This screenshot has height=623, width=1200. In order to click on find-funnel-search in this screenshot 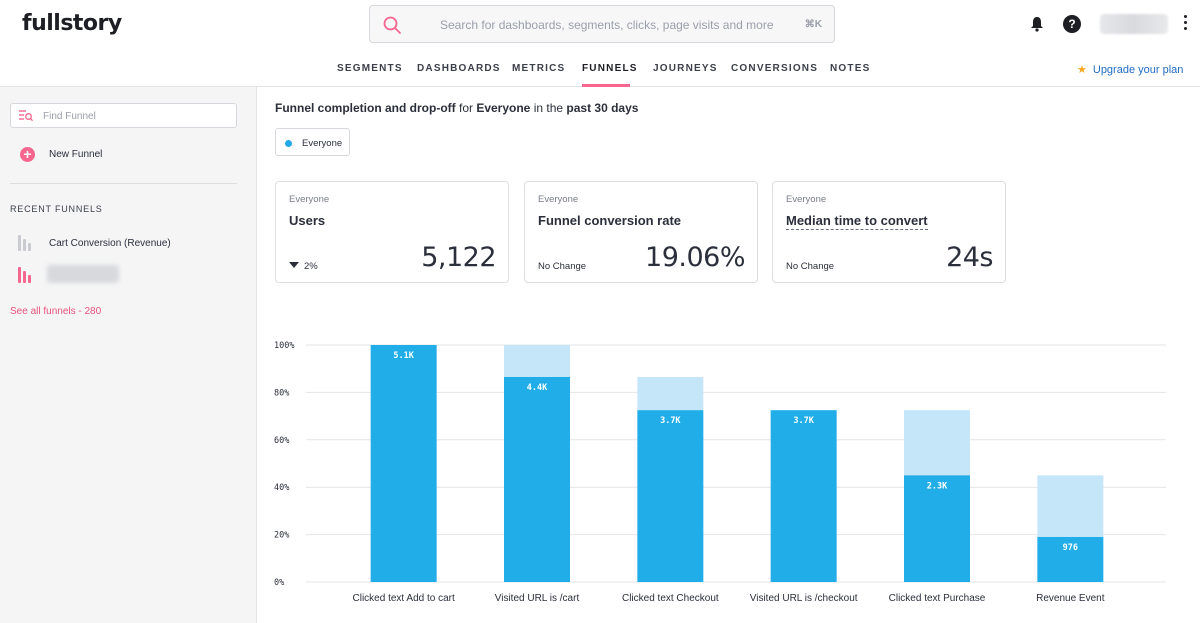, I will do `click(123, 115)`.